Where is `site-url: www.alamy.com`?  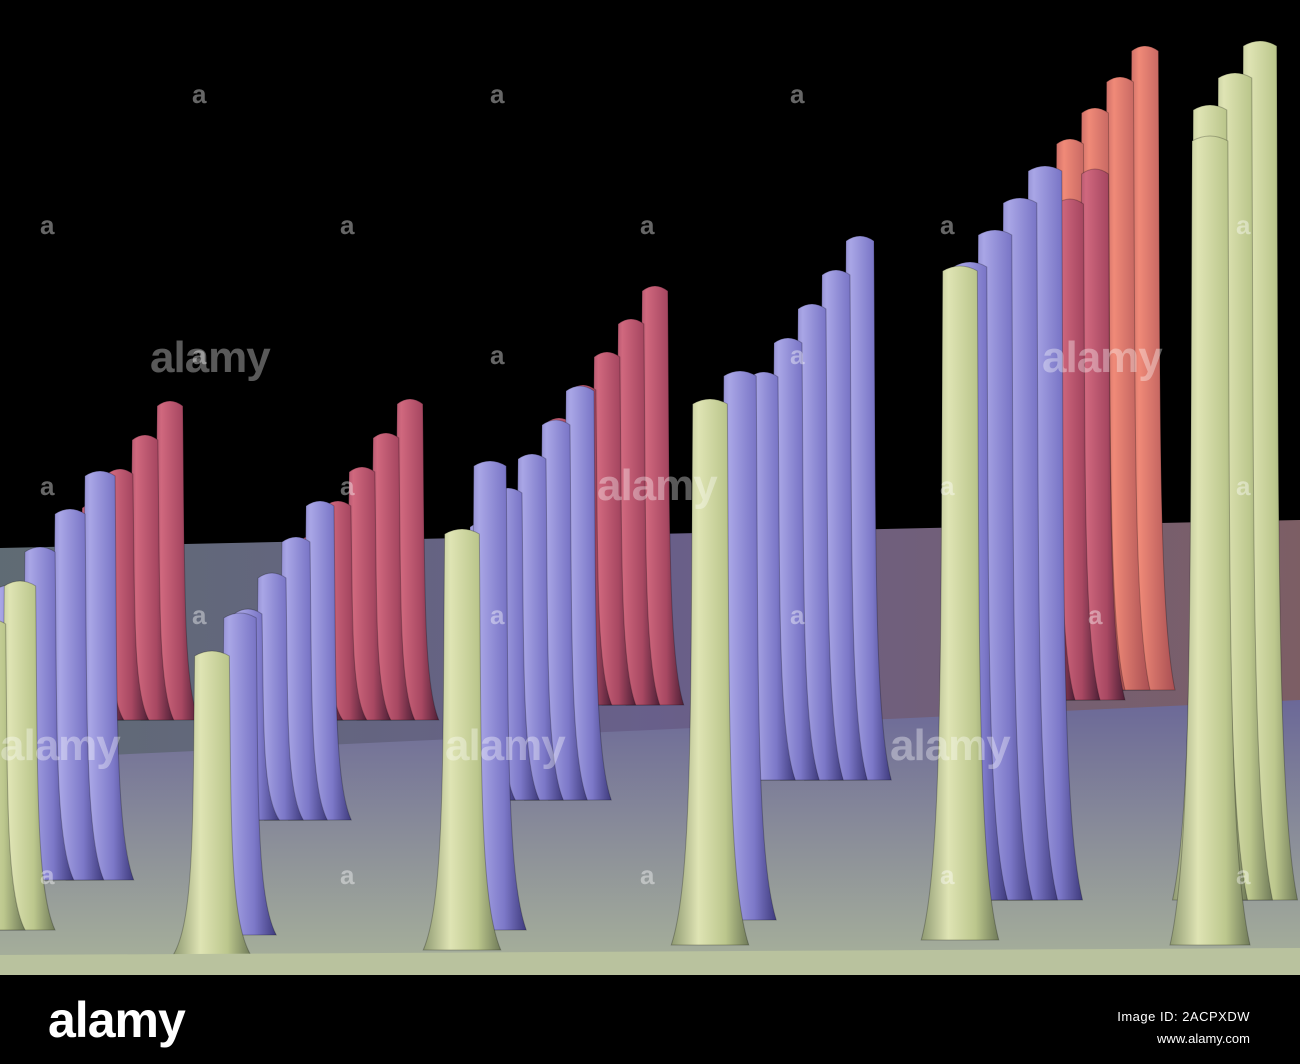 site-url: www.alamy.com is located at coordinates (1203, 1038).